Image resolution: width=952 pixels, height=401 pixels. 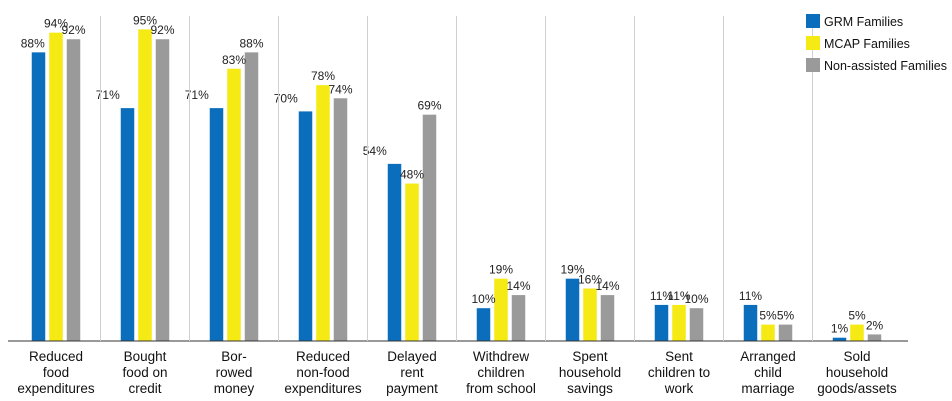 What do you see at coordinates (590, 356) in the screenshot?
I see `category-label: Spent` at bounding box center [590, 356].